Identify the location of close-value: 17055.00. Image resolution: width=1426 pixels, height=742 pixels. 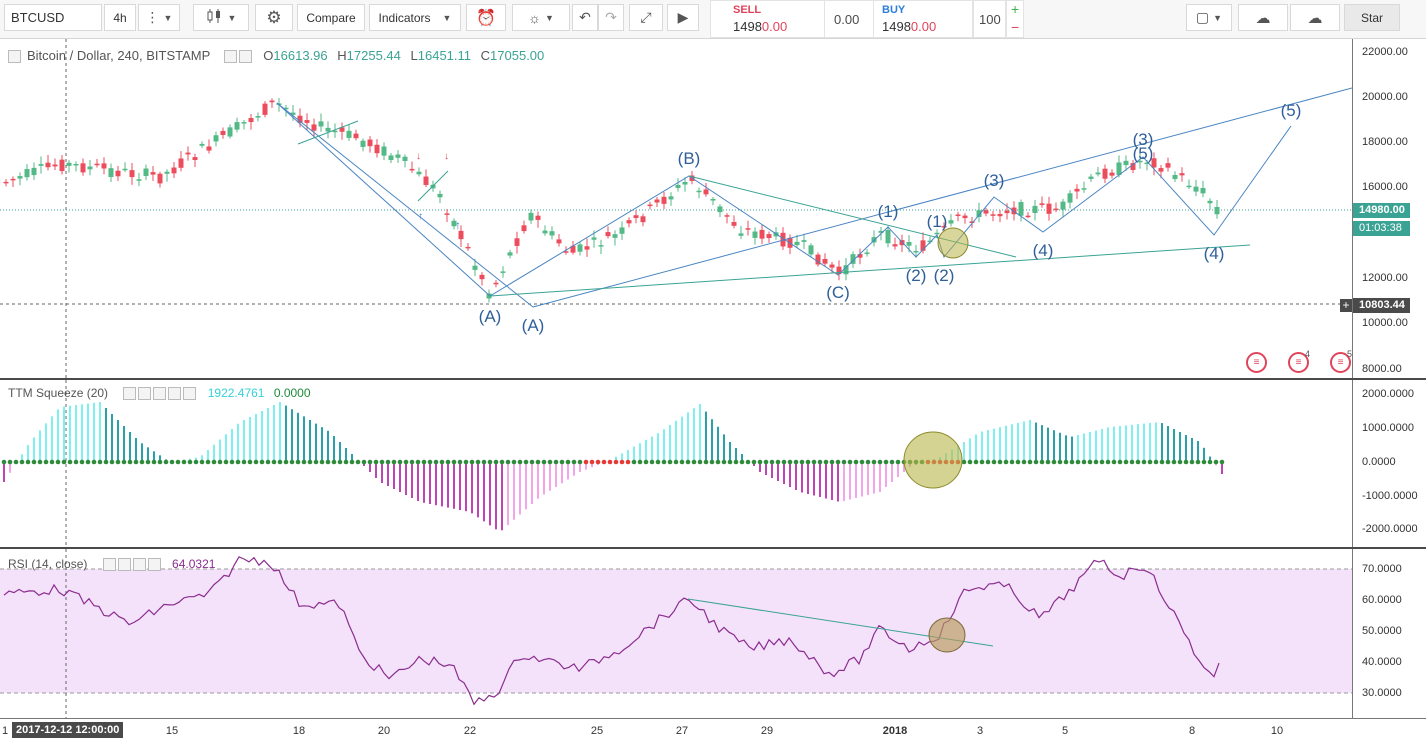
(517, 55).